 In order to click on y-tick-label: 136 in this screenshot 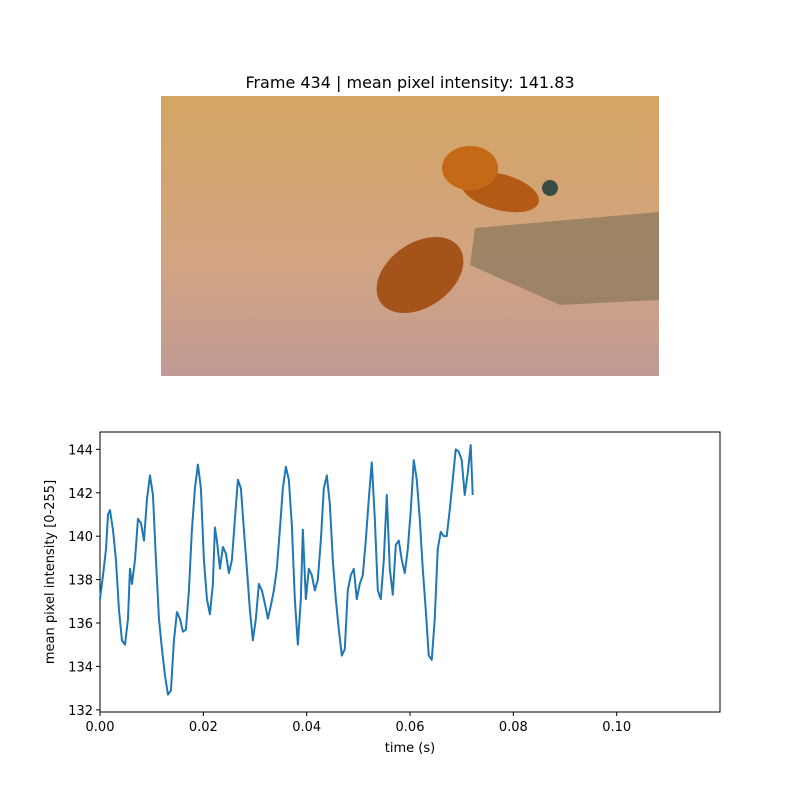, I will do `click(80, 624)`.